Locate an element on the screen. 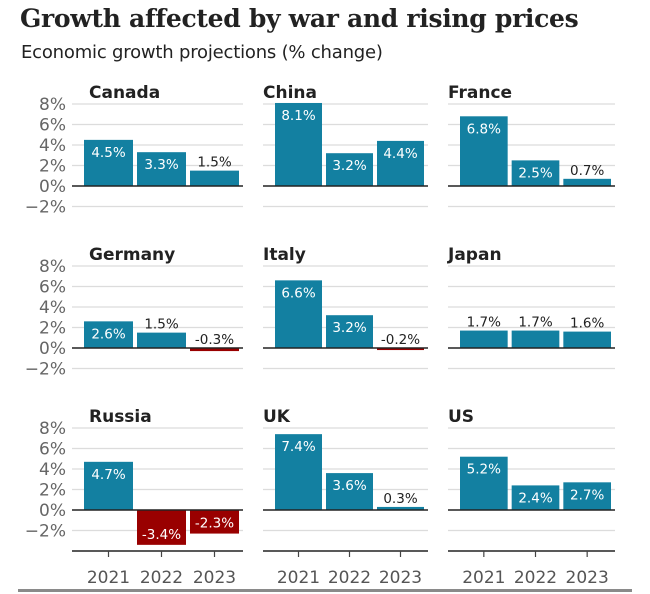 The image size is (650, 594). bar-russia-2022 is located at coordinates (161, 527).